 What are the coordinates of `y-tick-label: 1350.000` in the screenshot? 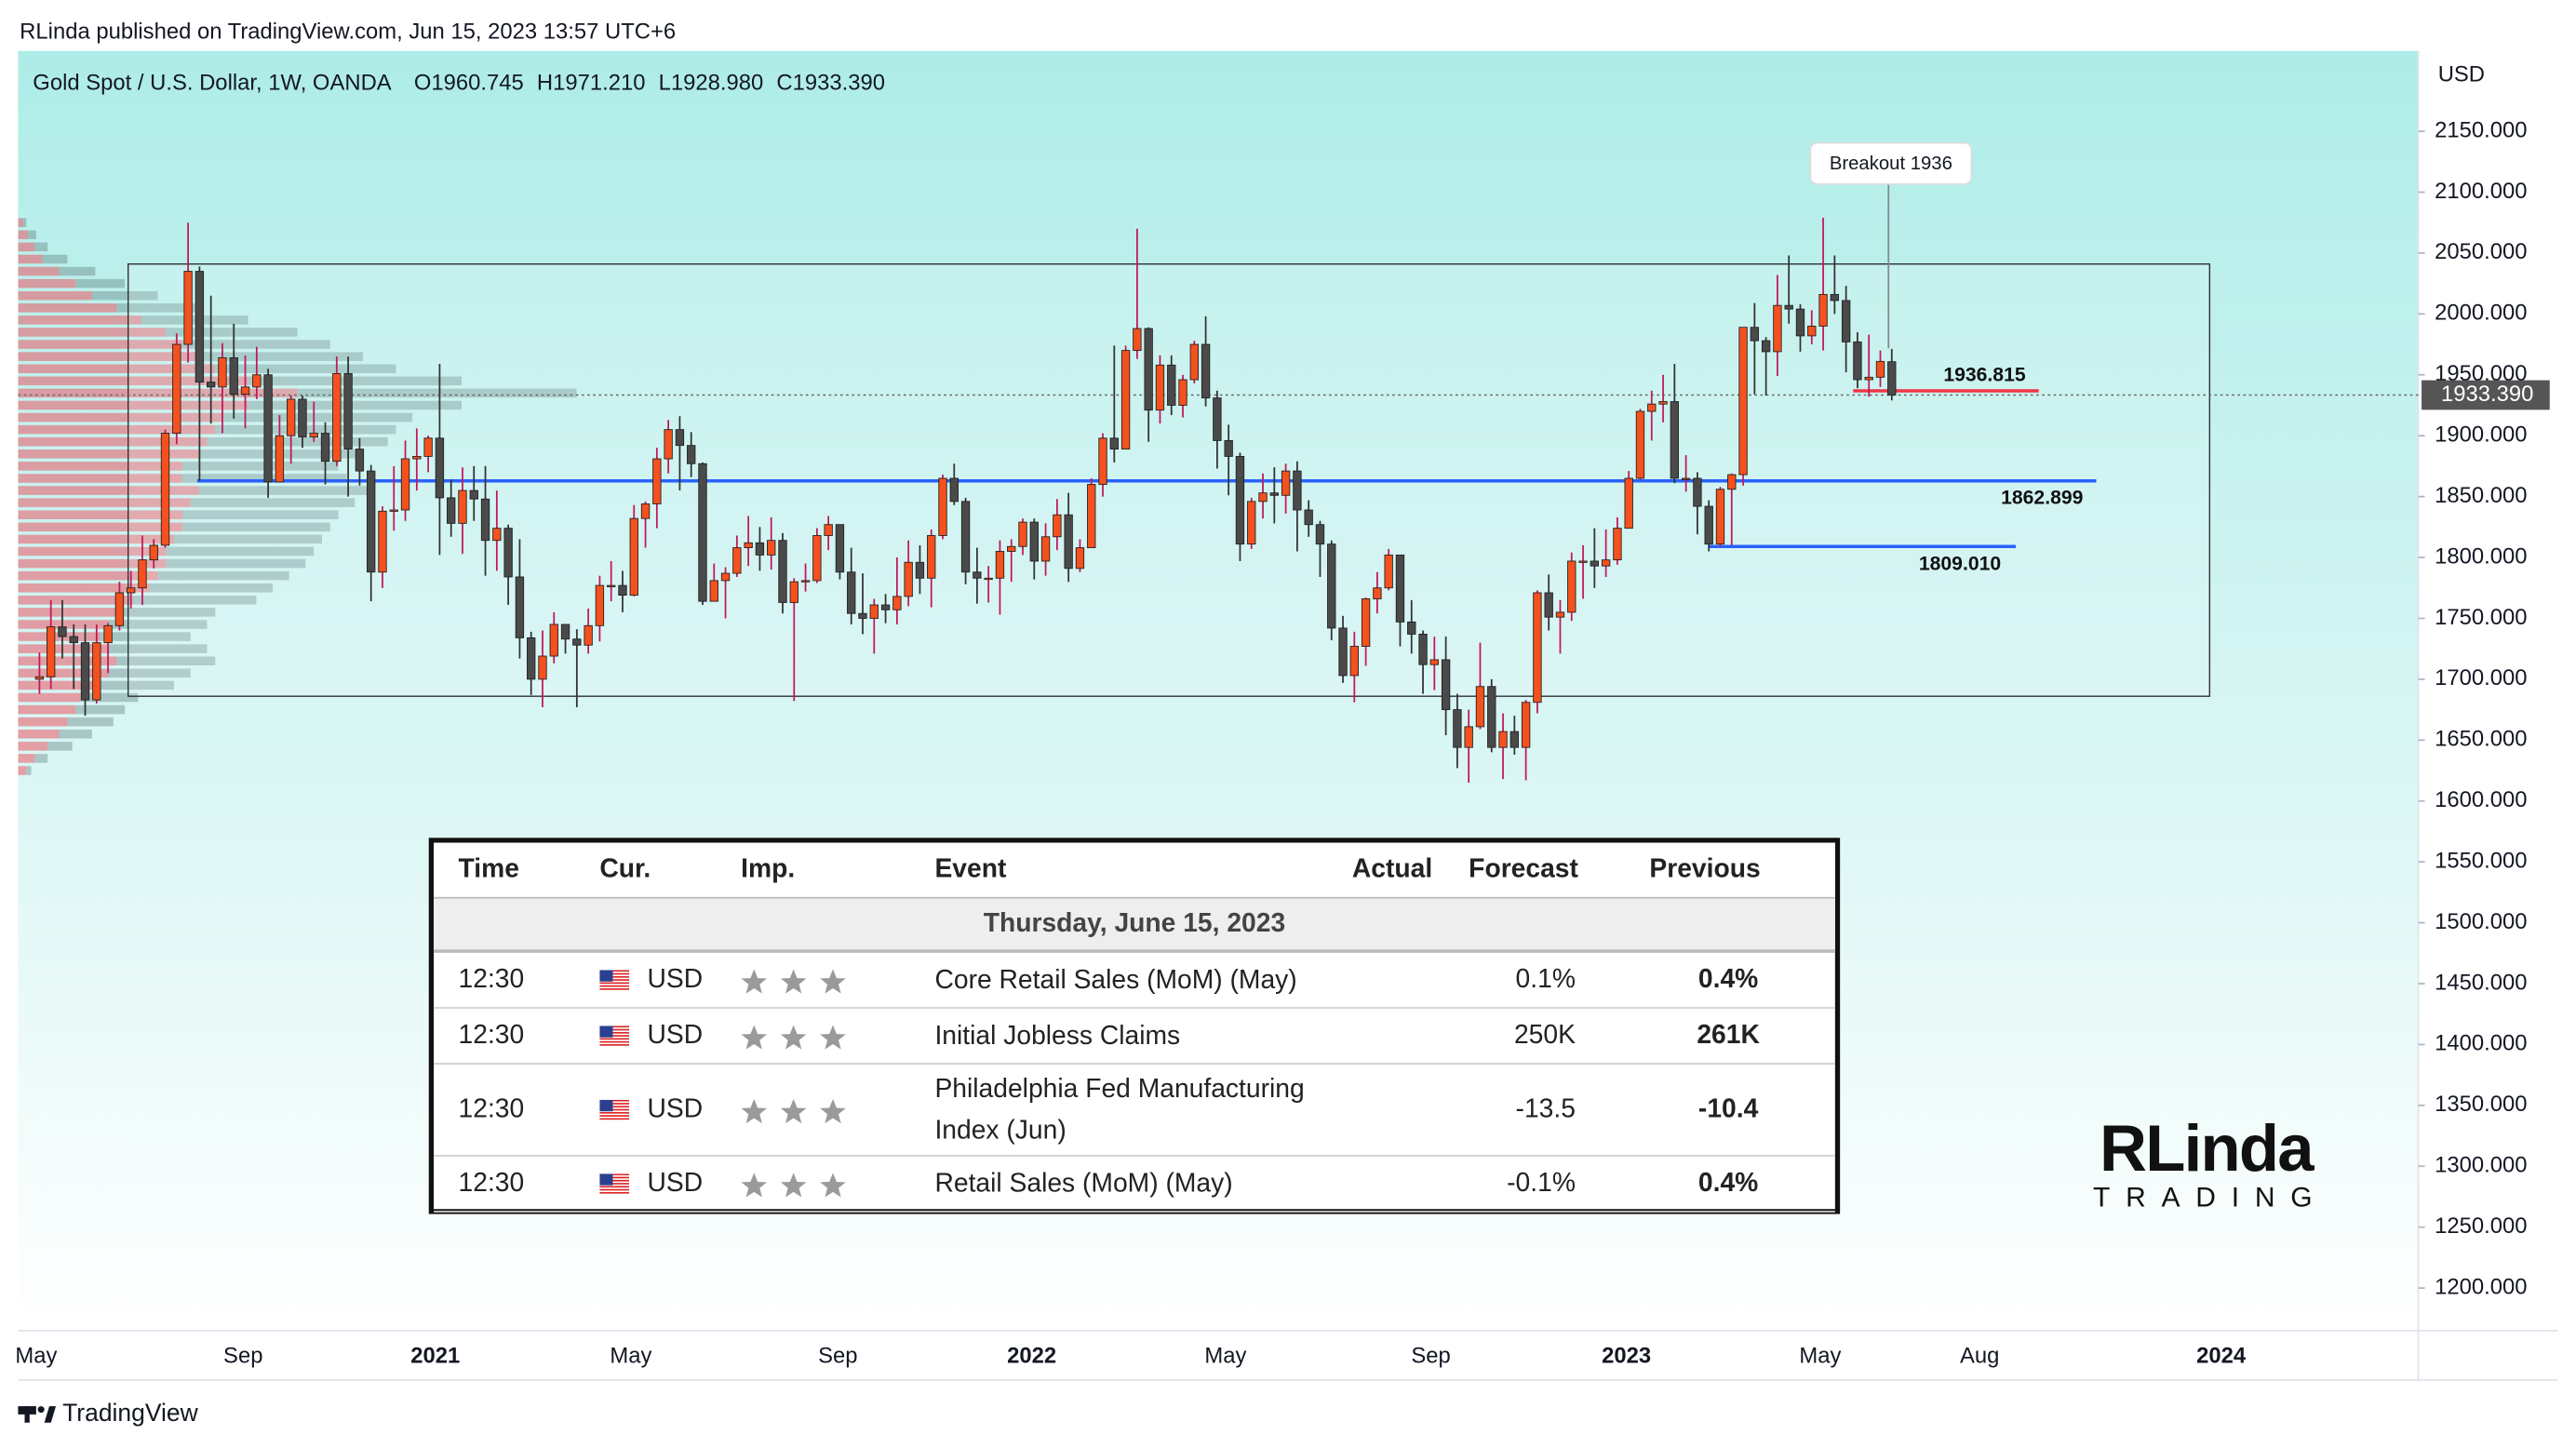 It's located at (2481, 1105).